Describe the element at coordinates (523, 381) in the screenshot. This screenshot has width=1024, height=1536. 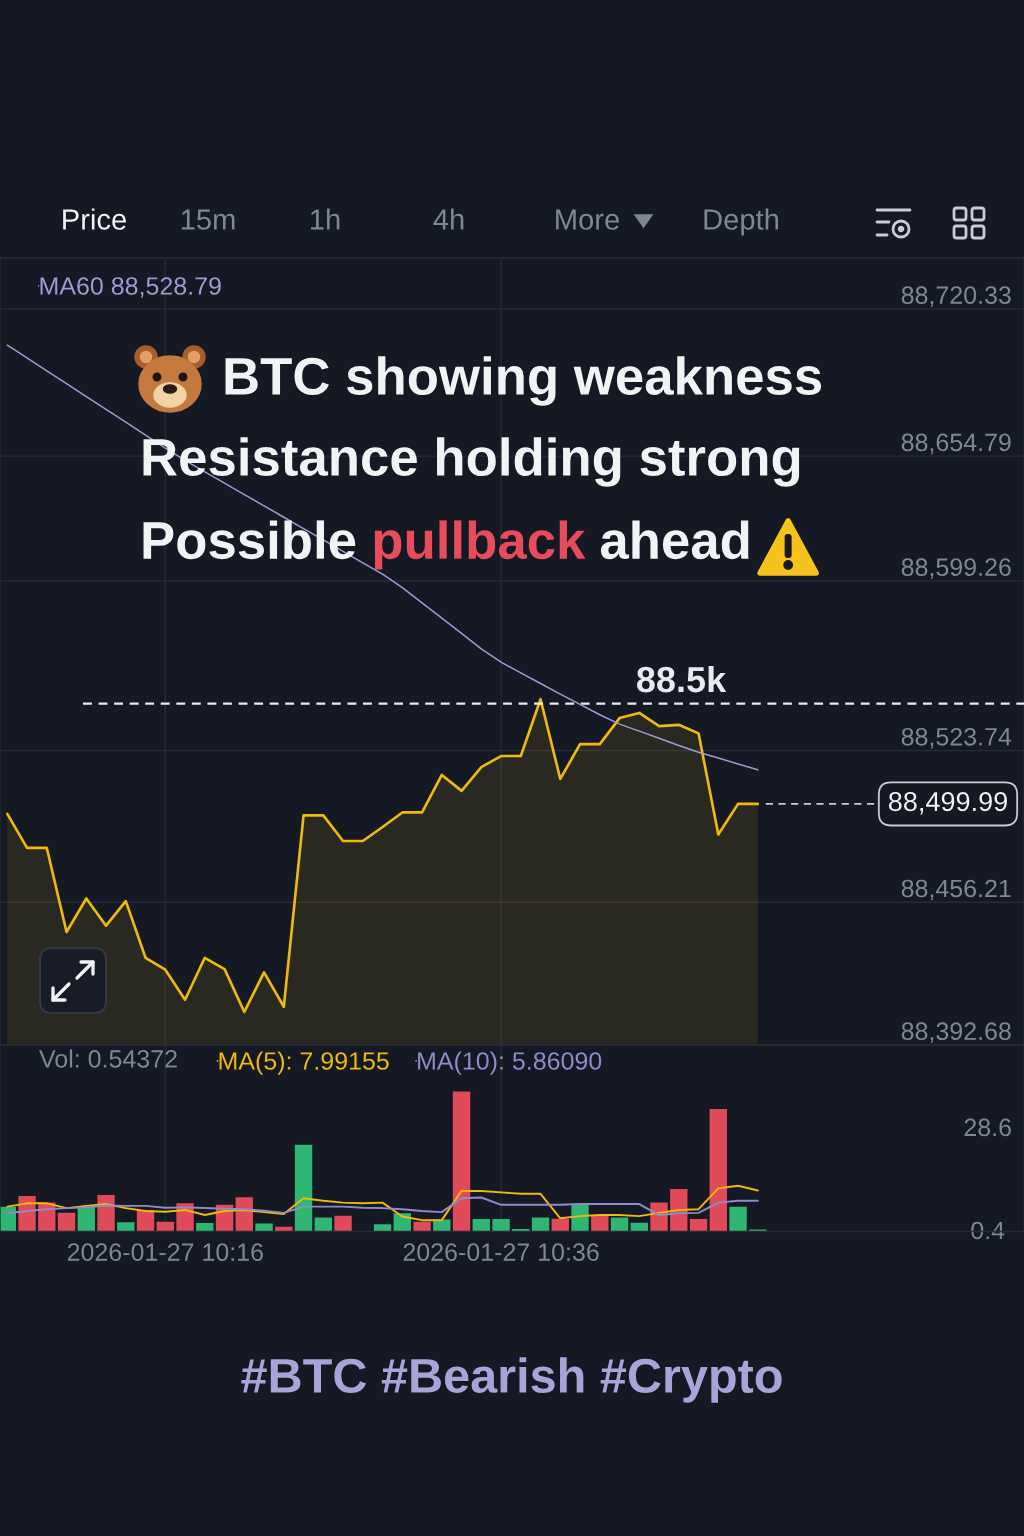
I see `text: BTC showing weakness` at that location.